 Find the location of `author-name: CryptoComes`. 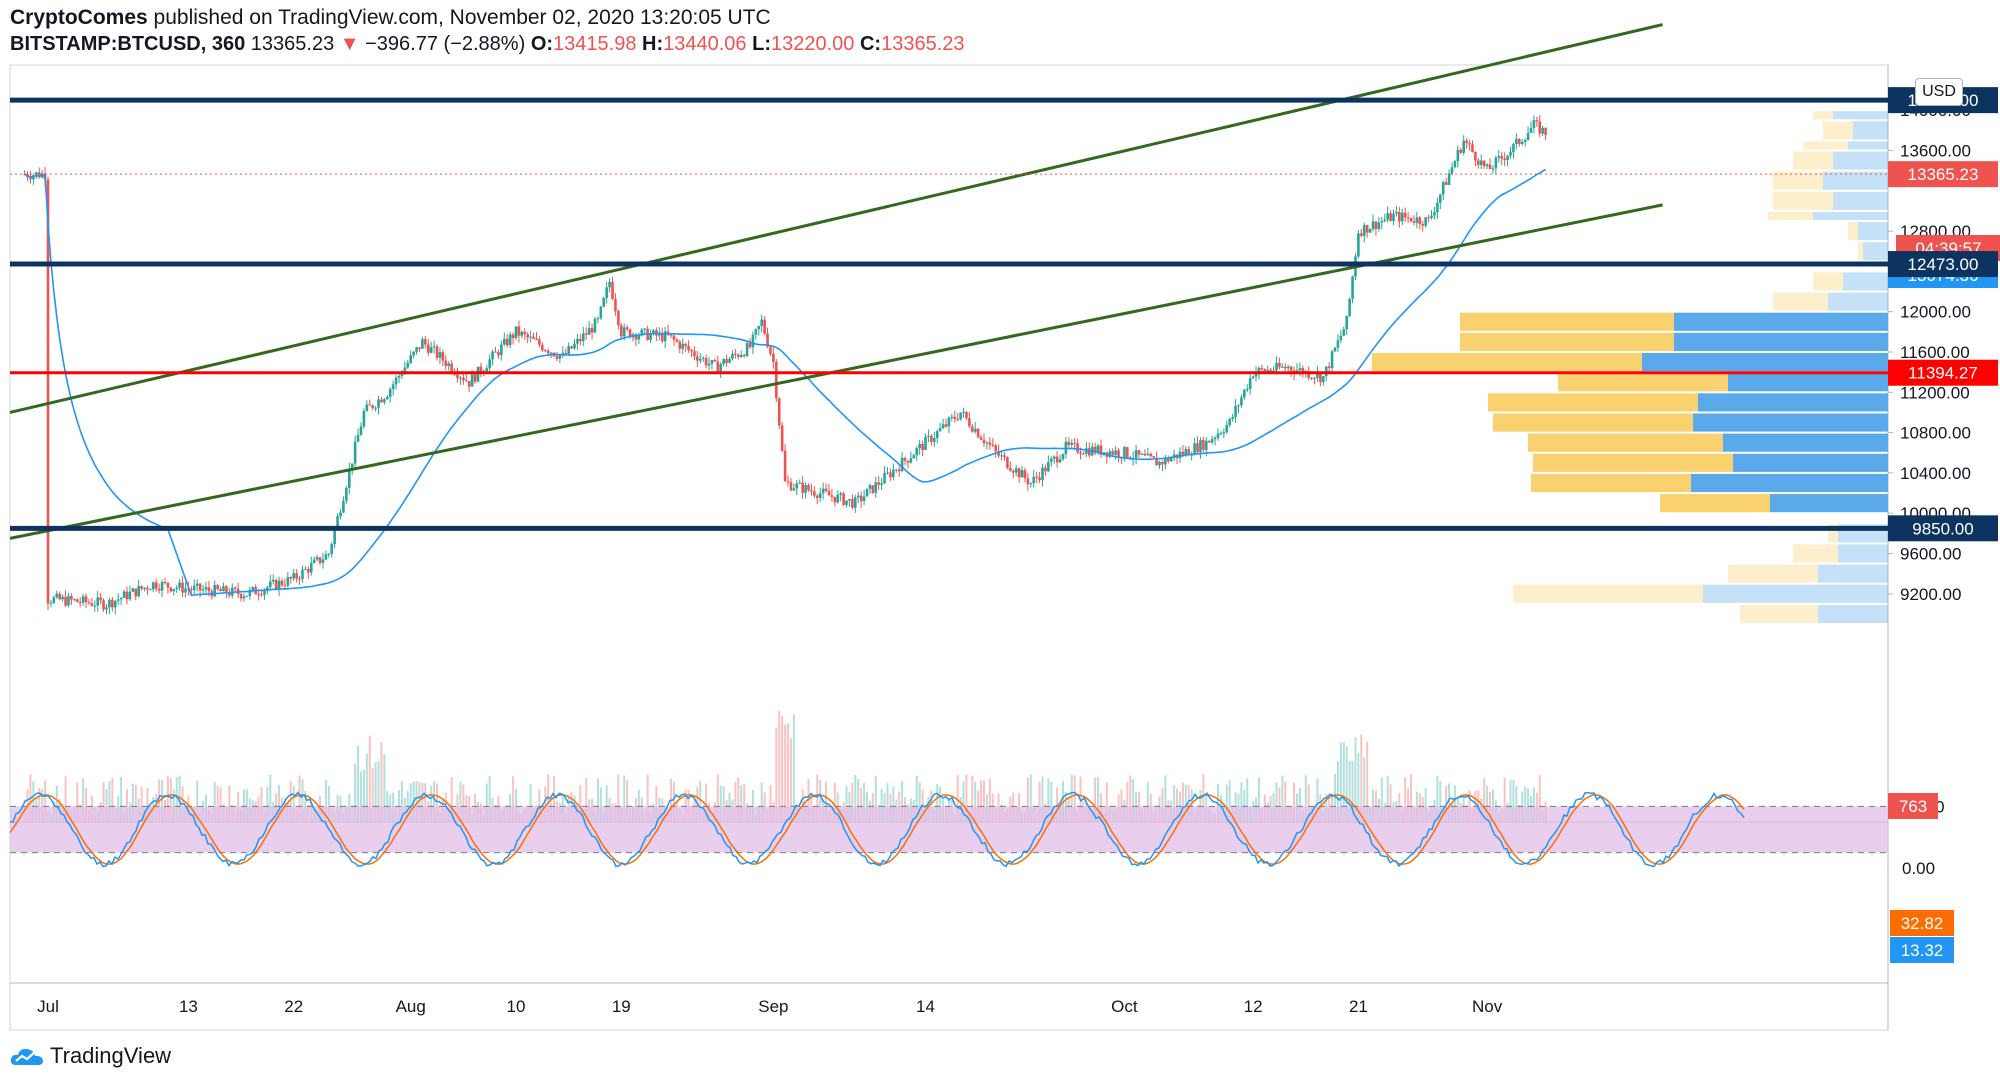

author-name: CryptoComes is located at coordinates (79, 17).